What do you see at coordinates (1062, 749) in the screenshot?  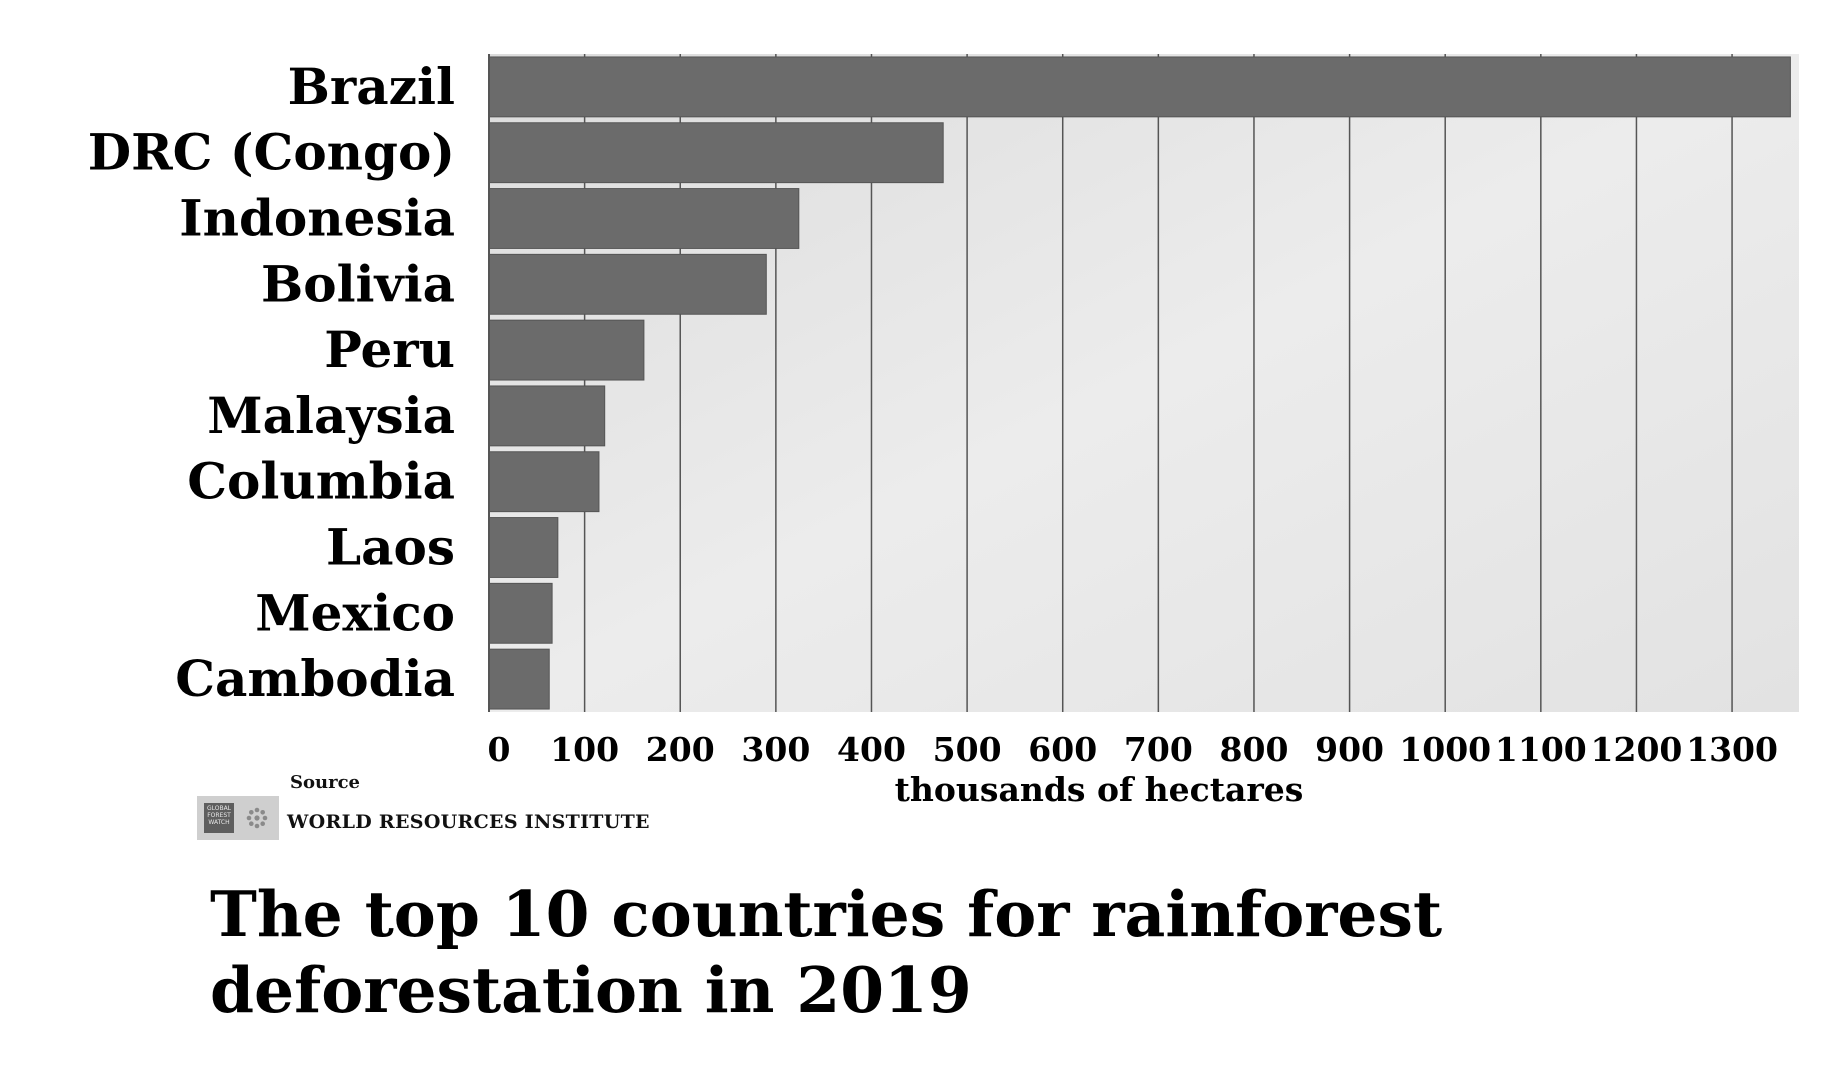 I see `x-tick-label: 600` at bounding box center [1062, 749].